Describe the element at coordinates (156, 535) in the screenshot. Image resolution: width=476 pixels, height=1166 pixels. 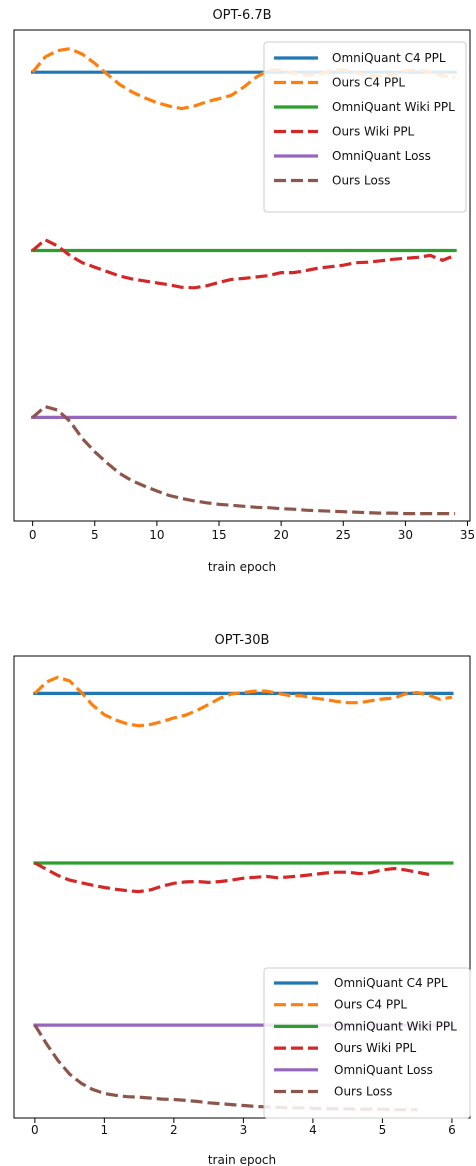
I see `x-tick-label: 10` at that location.